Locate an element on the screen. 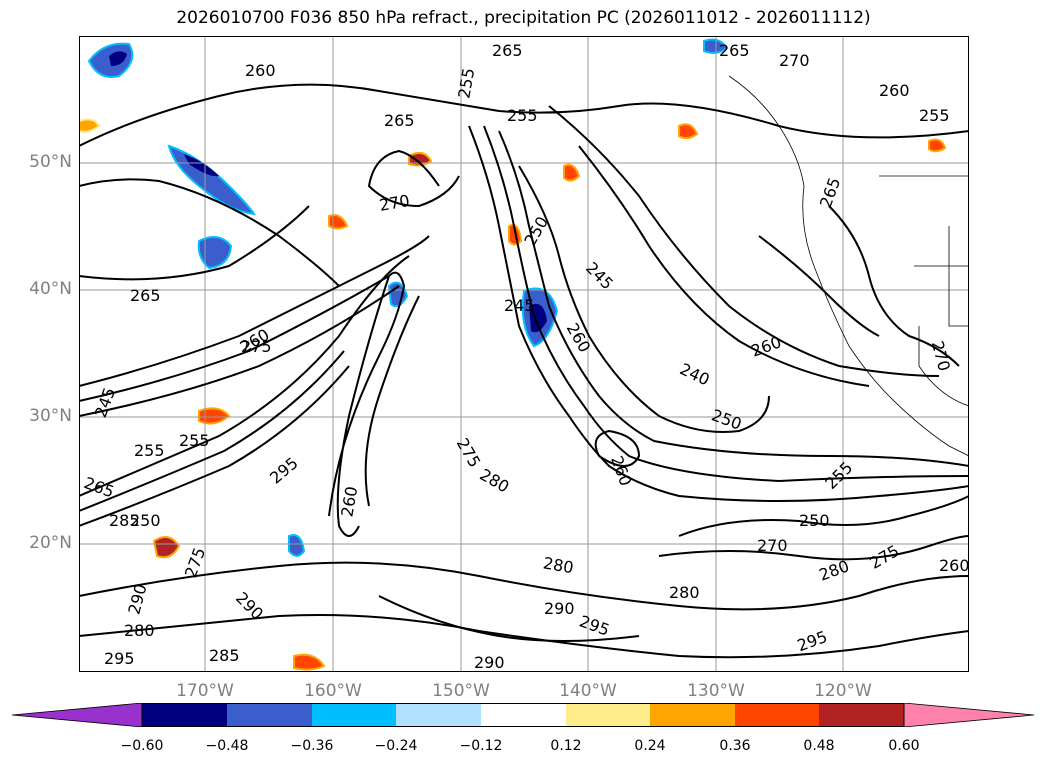  lon-label: 150°W is located at coordinates (461, 691).